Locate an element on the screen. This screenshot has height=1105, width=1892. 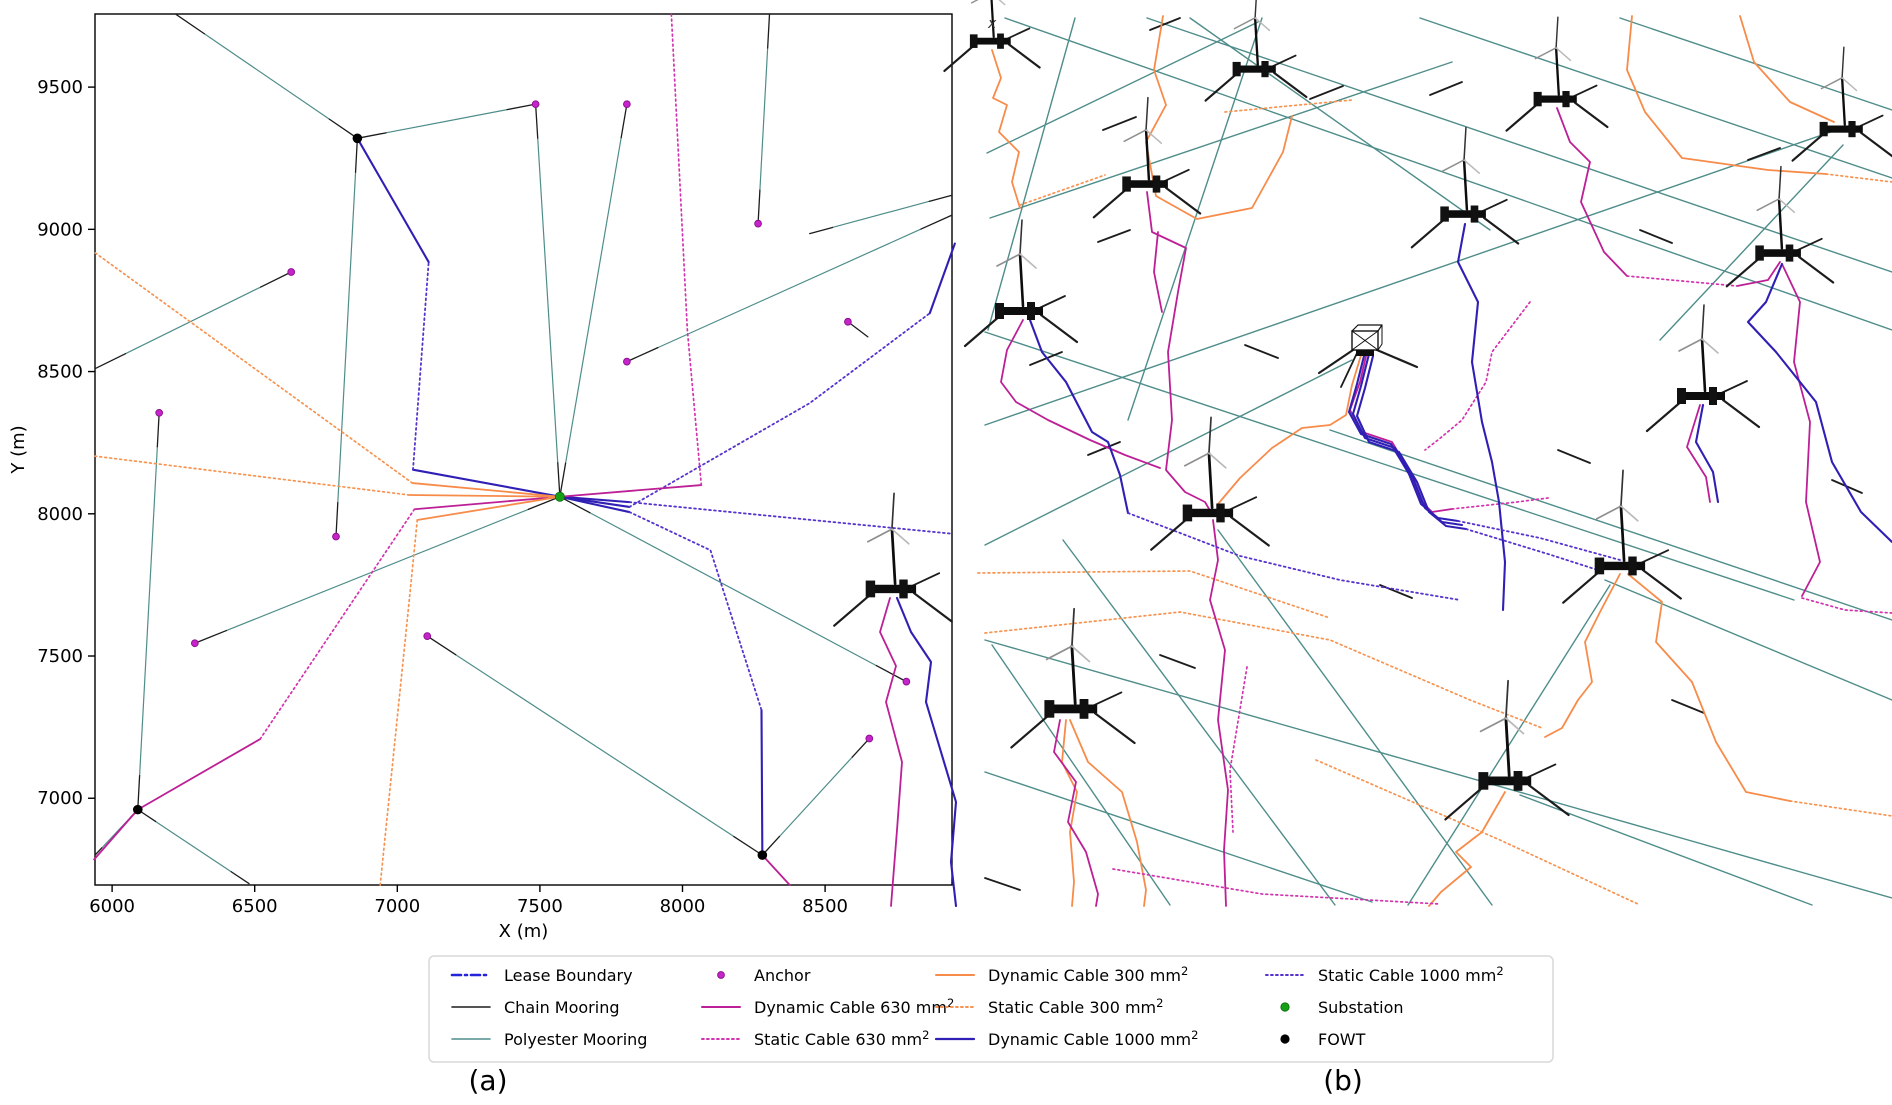
y-tick-label: 7500 is located at coordinates (60, 656).